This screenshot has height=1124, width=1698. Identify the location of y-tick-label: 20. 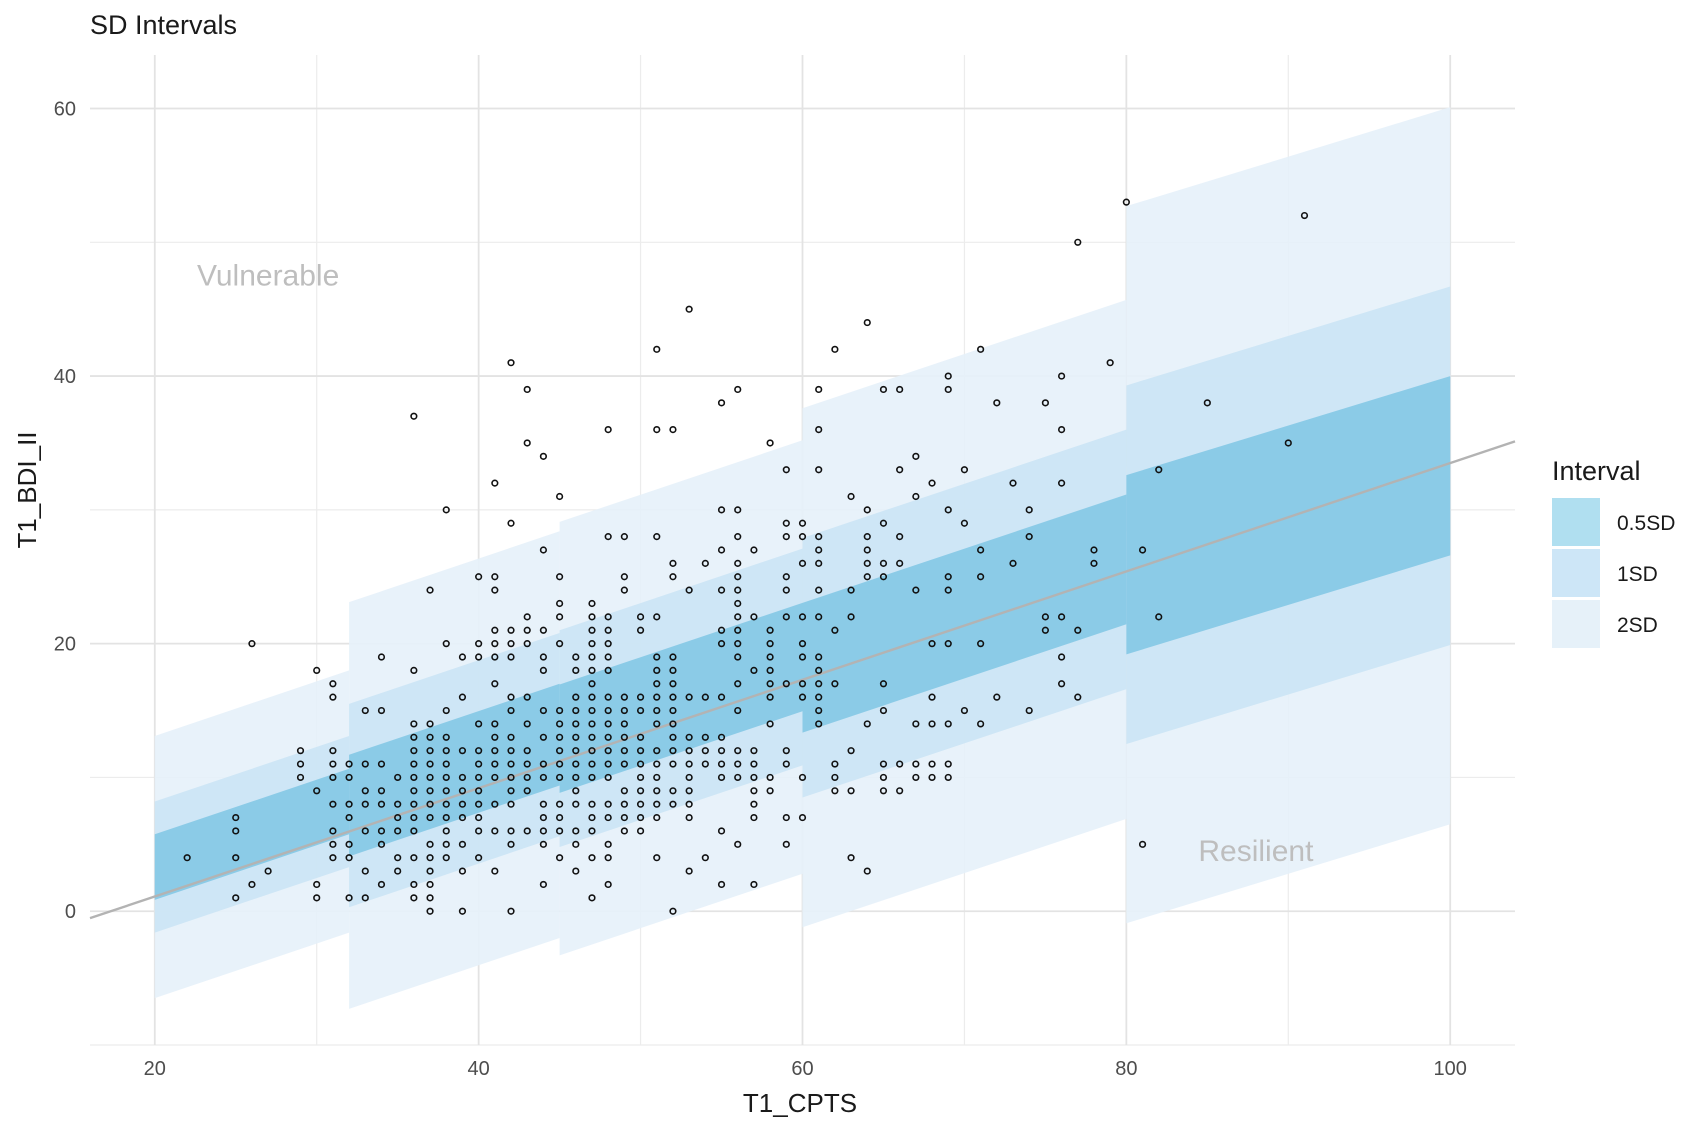
(65, 645).